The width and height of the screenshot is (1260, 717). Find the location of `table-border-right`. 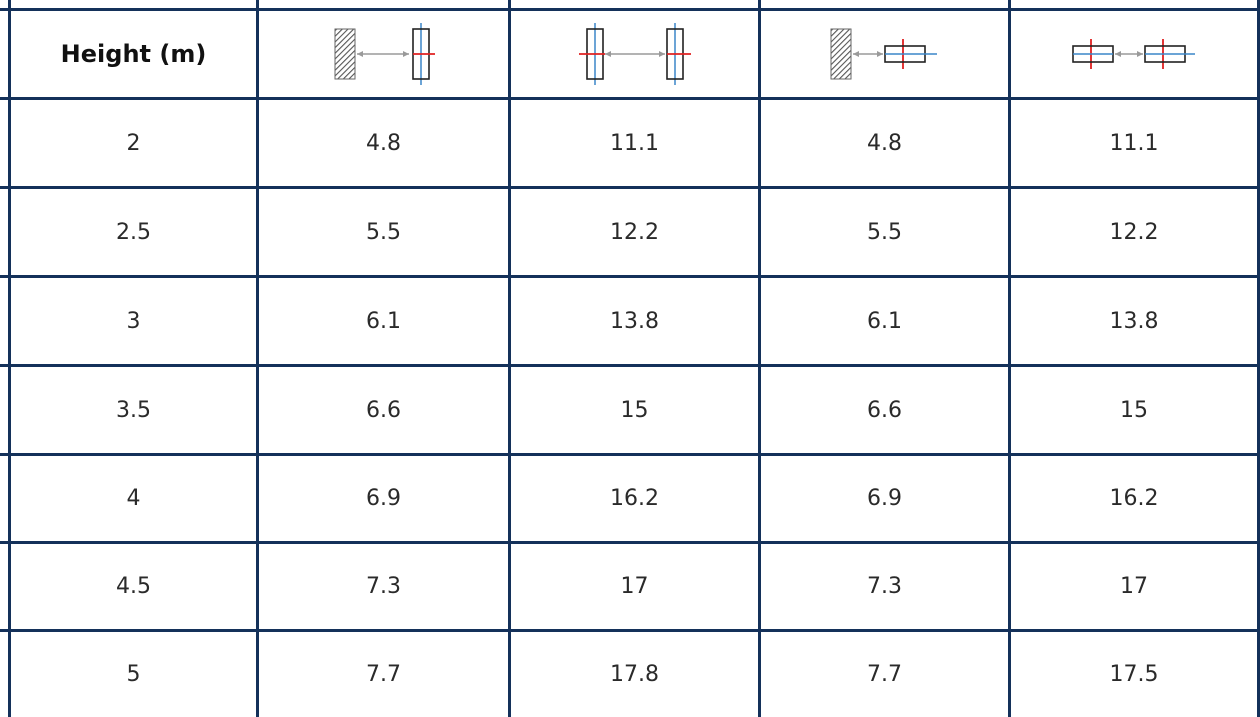

table-border-right is located at coordinates (1258, 358).